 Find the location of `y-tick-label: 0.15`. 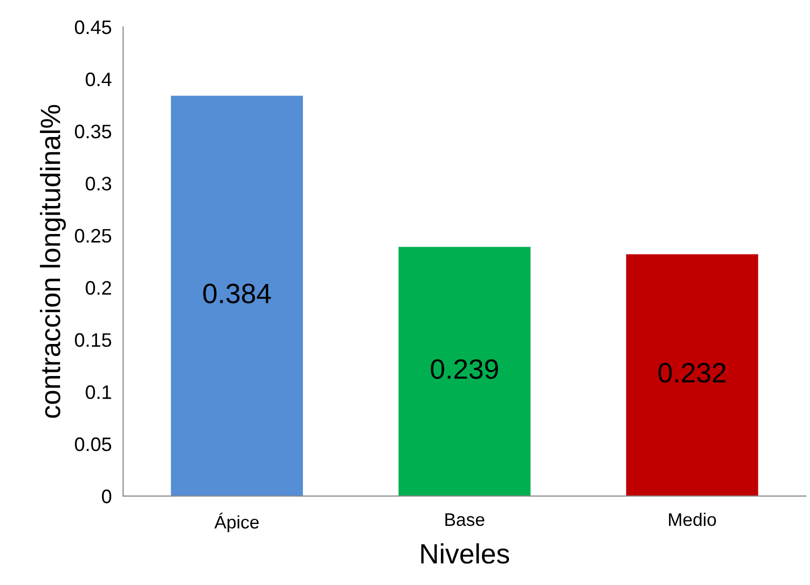

y-tick-label: 0.15 is located at coordinates (93, 340).